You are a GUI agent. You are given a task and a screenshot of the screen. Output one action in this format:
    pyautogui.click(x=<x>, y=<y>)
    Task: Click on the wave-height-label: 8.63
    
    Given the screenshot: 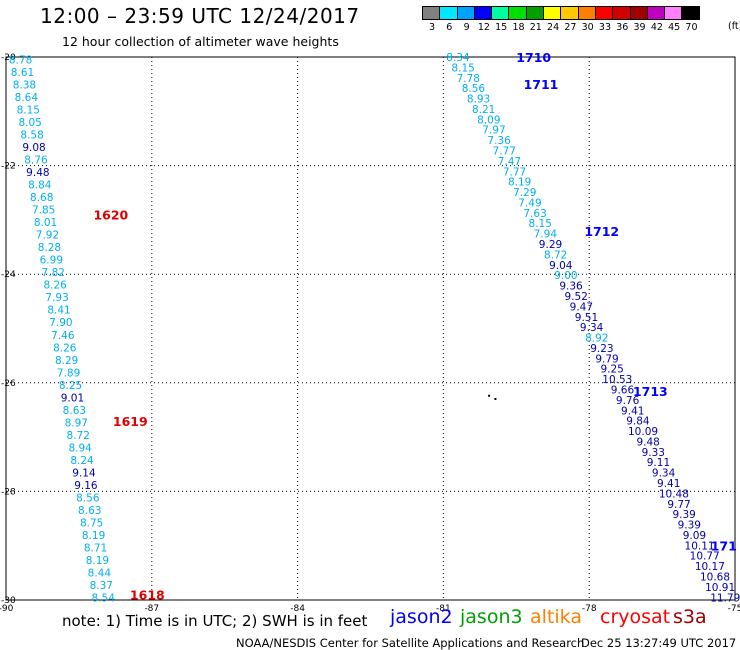 What is the action you would take?
    pyautogui.click(x=74, y=411)
    